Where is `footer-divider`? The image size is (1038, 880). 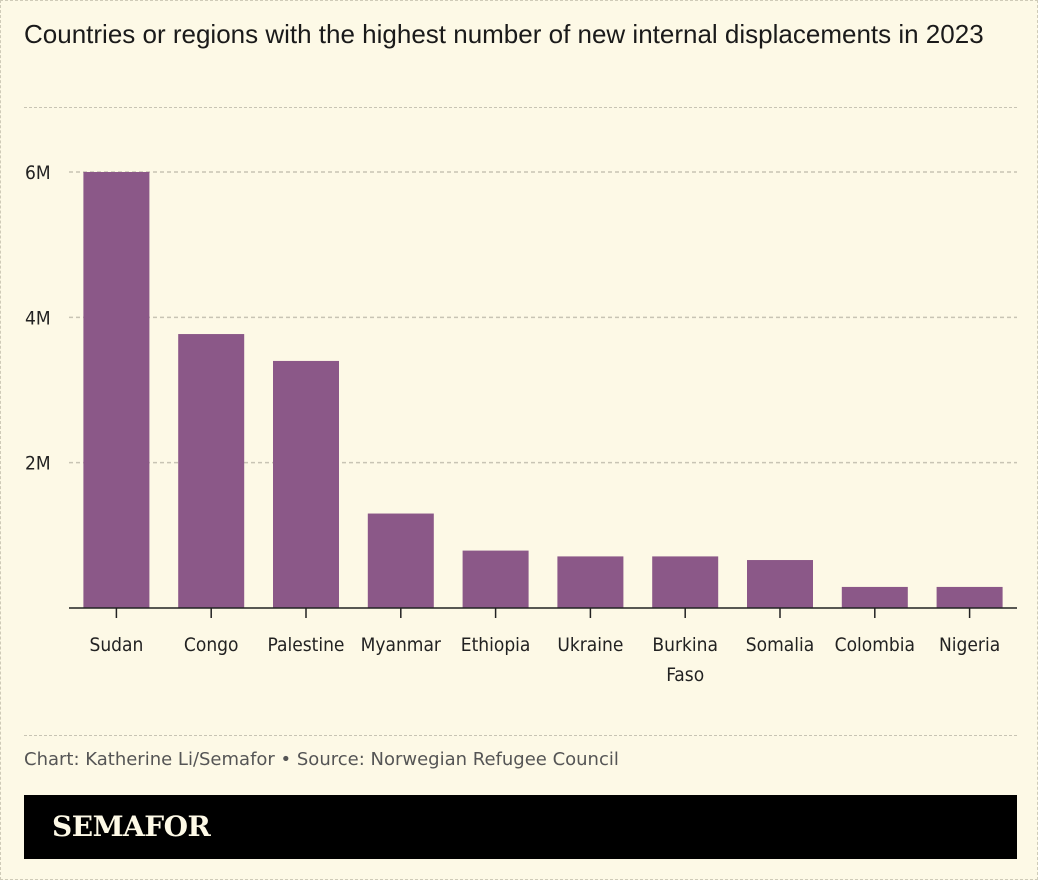
footer-divider is located at coordinates (520, 735).